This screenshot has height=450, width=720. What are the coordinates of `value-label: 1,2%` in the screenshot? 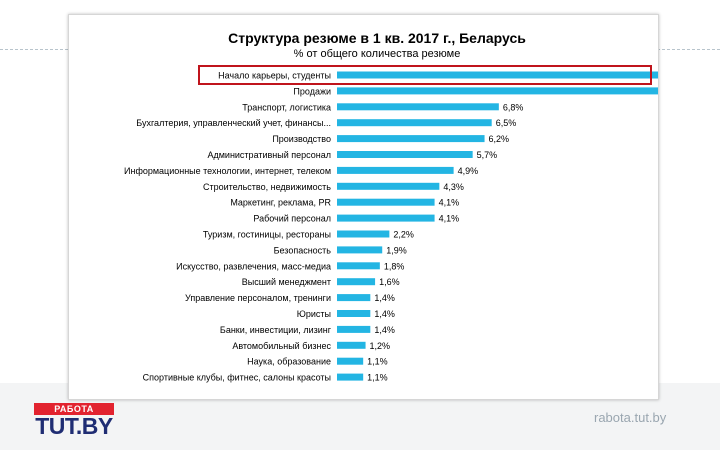 It's located at (380, 346).